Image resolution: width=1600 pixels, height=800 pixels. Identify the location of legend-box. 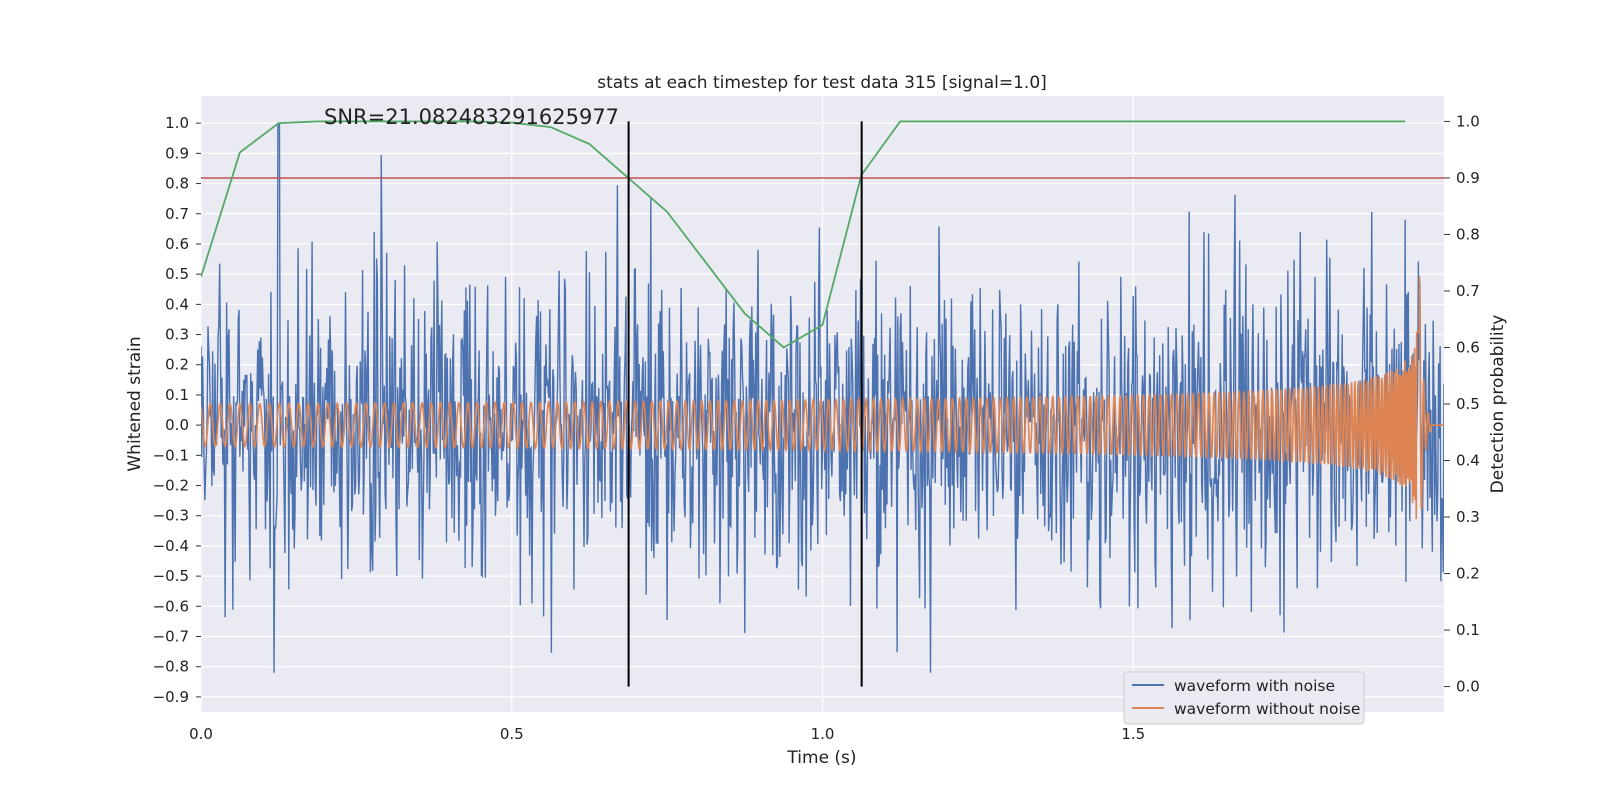
(1244, 698).